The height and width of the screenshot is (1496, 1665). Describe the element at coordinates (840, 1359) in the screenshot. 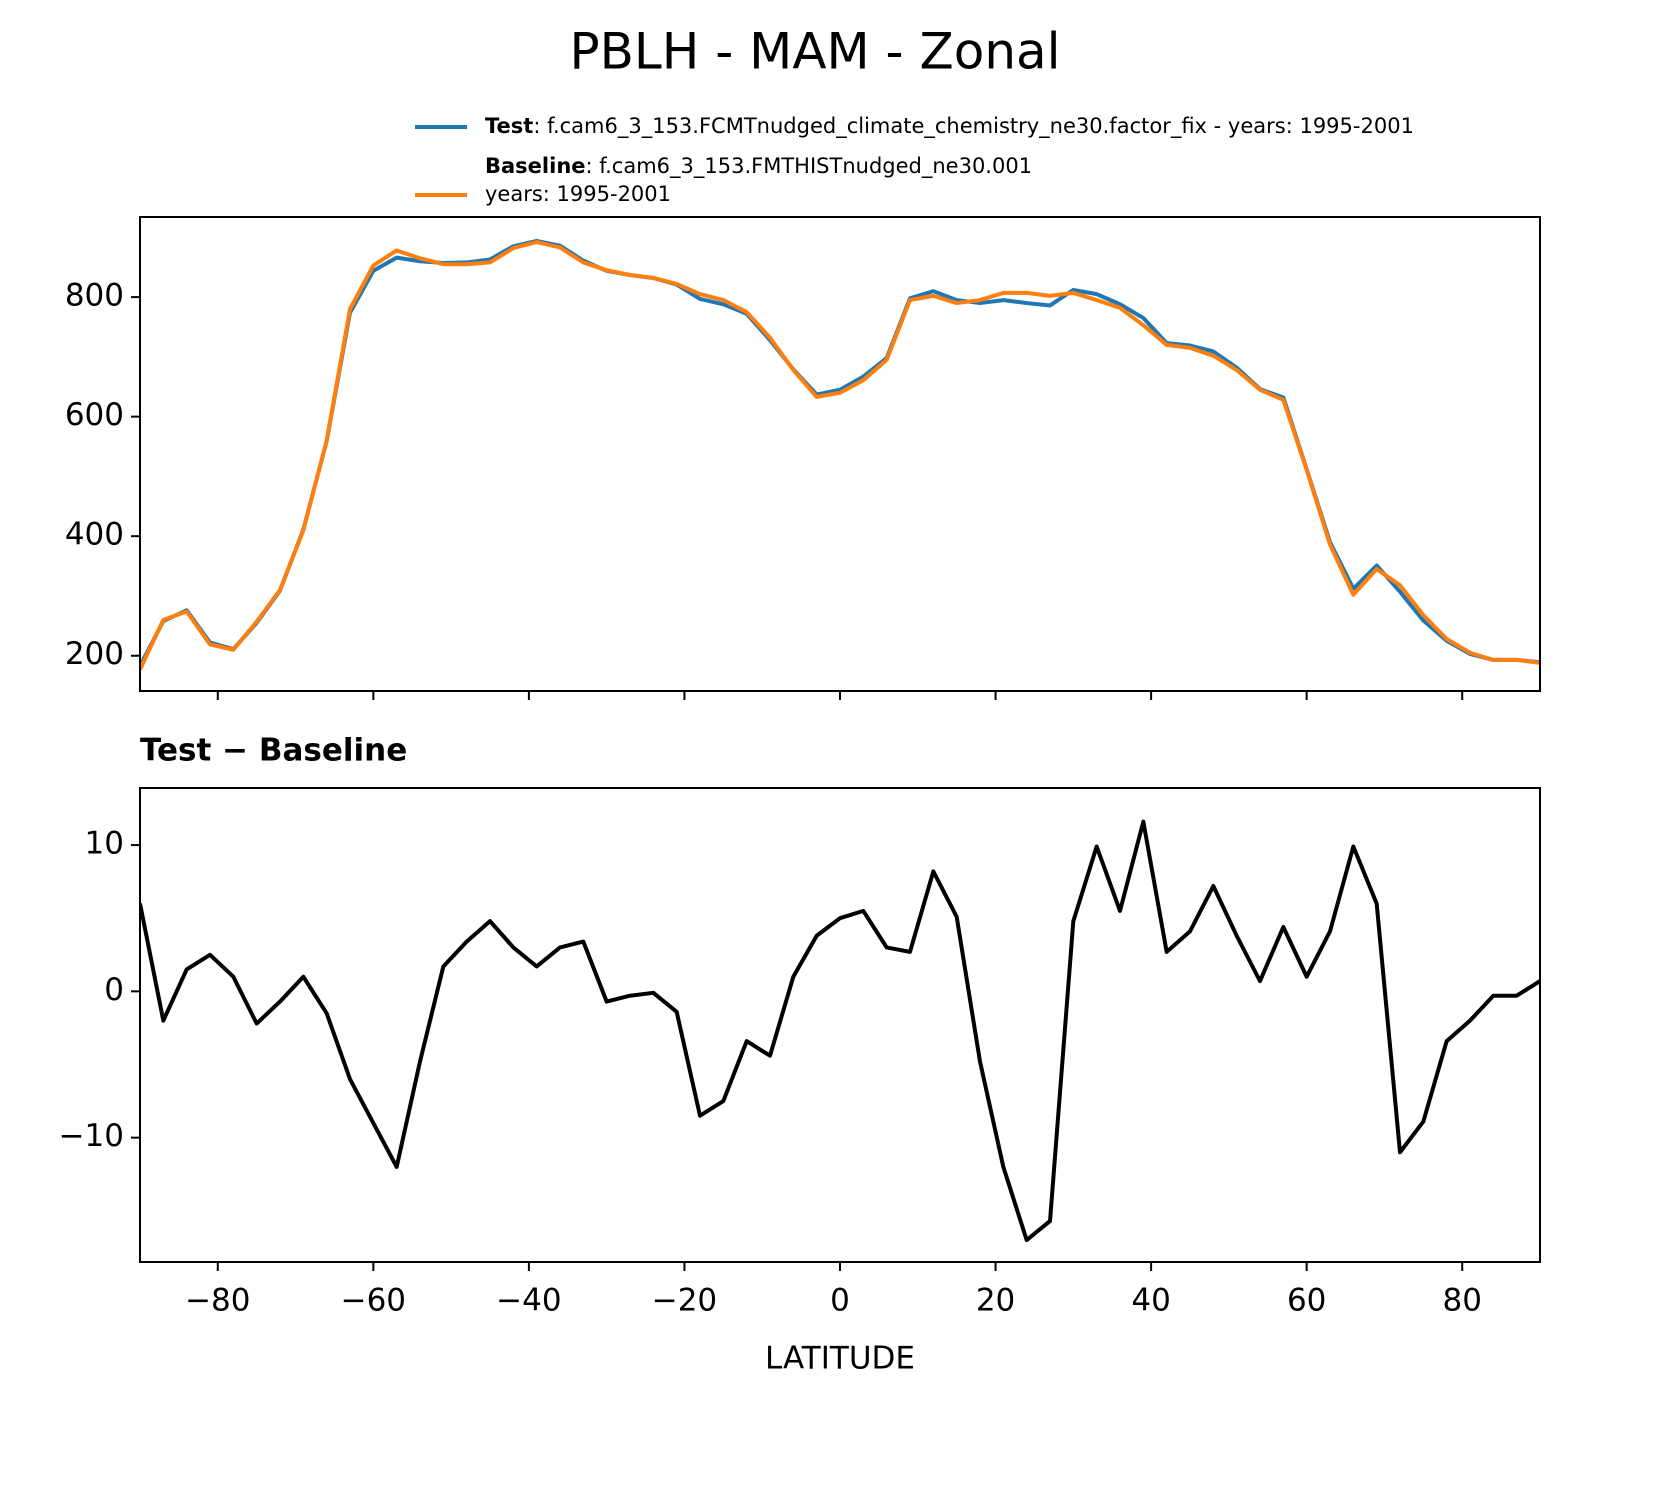

I see `x-axis-label: LATITUDE` at that location.